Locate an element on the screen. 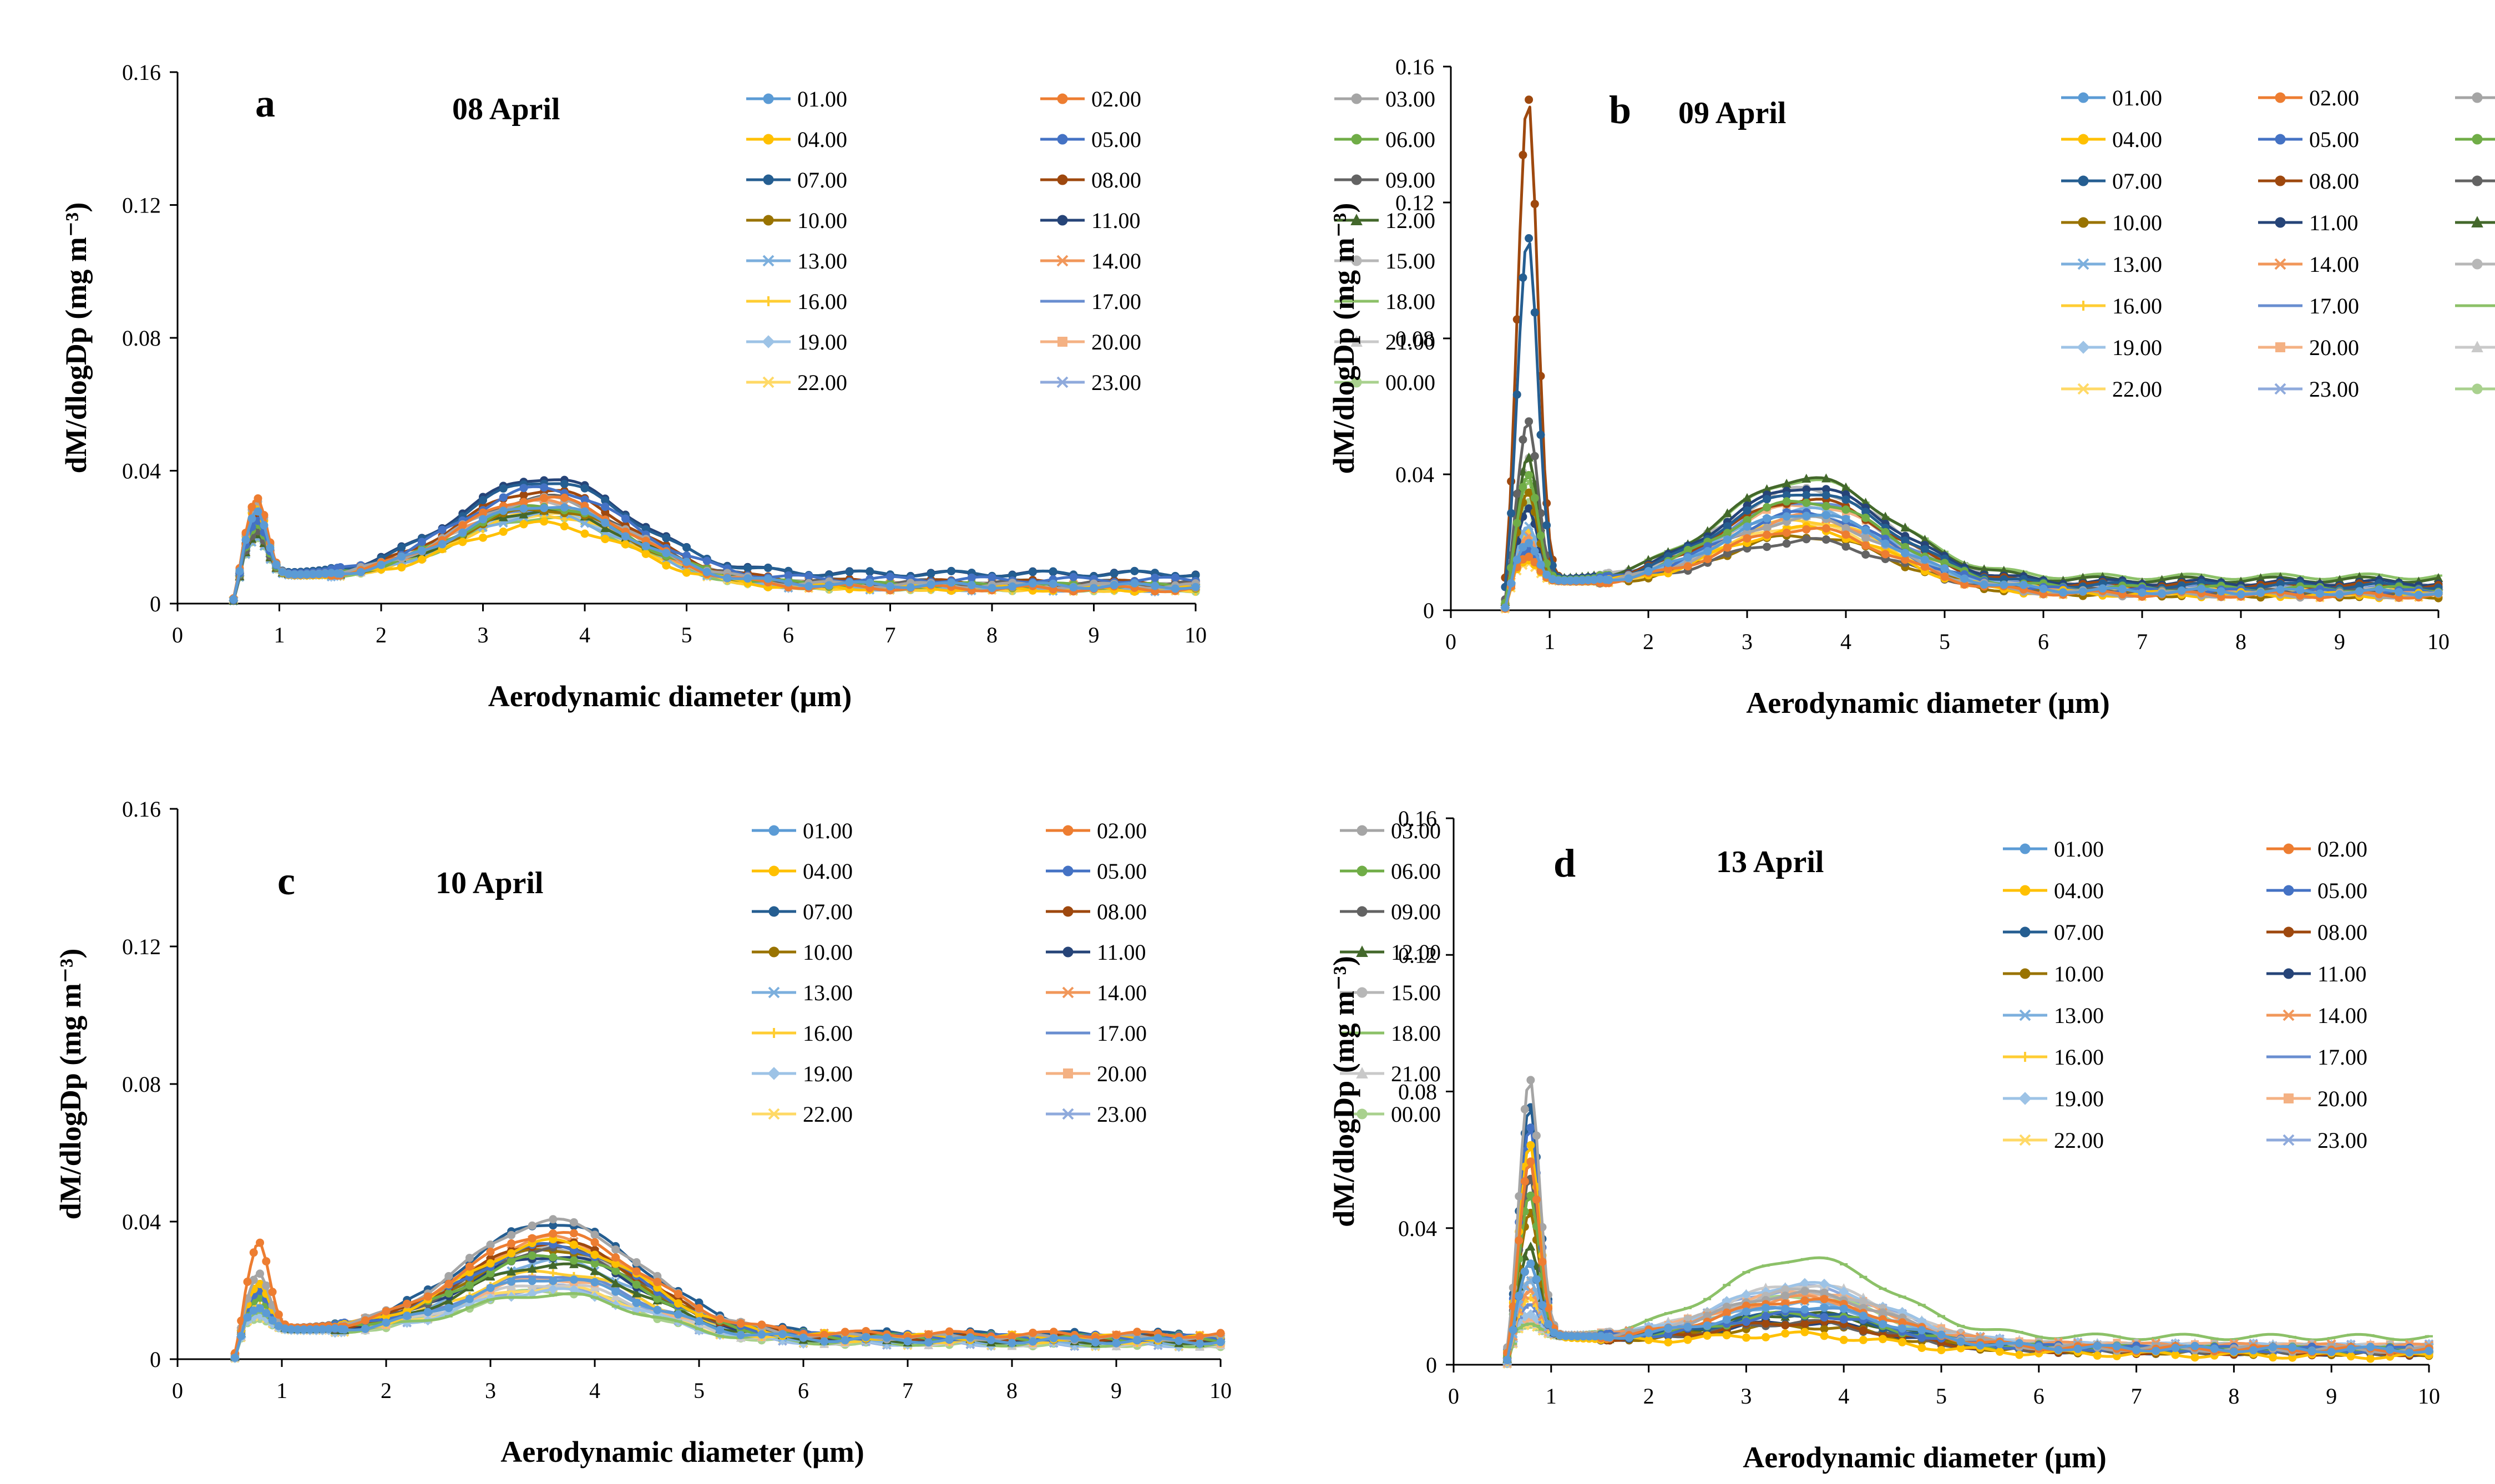  legend-label: 22.00 is located at coordinates (828, 1114).